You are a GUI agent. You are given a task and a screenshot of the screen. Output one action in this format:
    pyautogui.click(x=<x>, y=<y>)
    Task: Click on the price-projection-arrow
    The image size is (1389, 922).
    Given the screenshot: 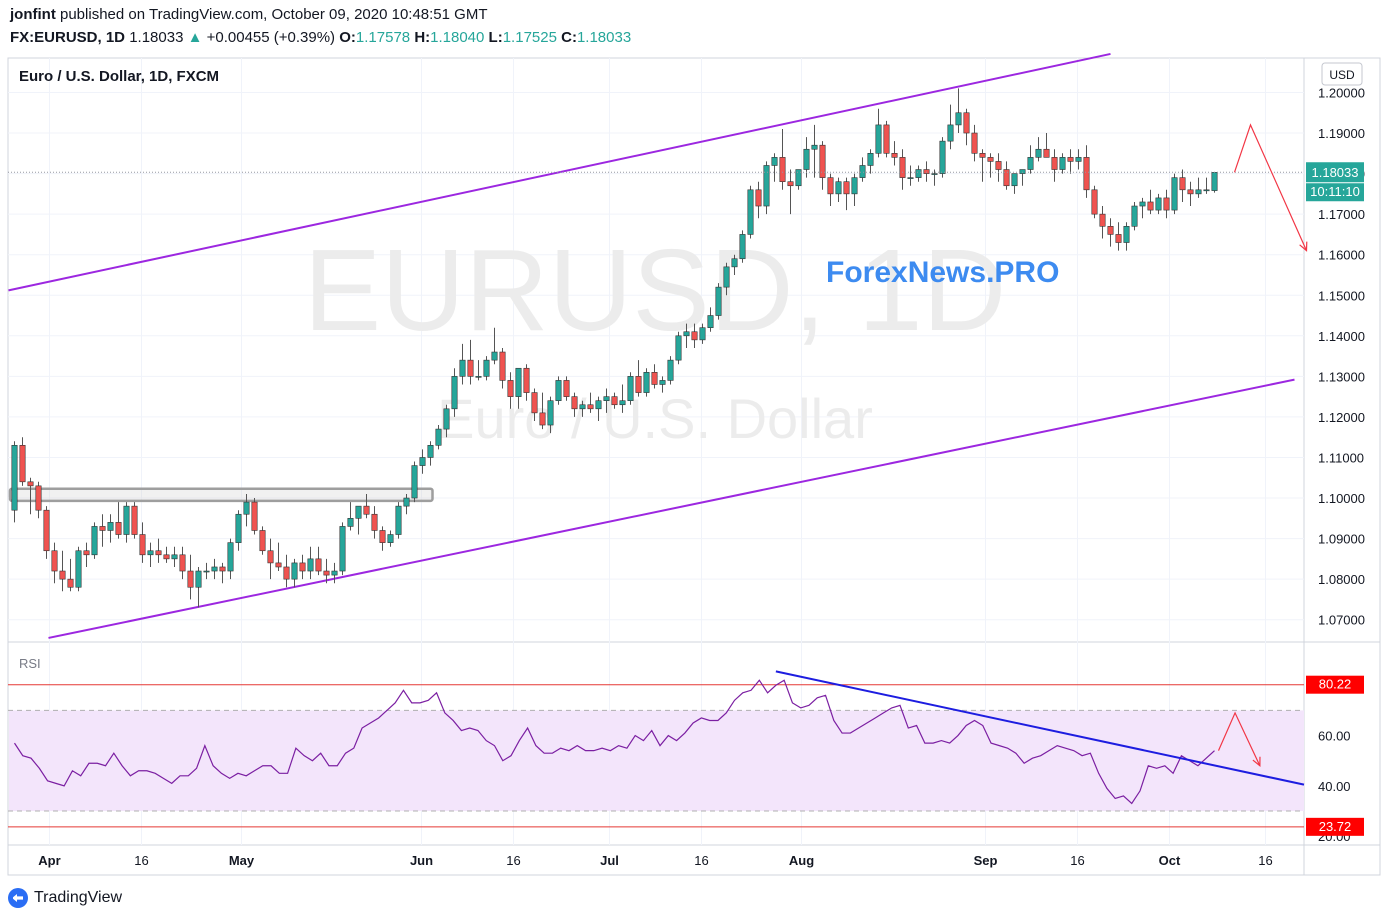 What is the action you would take?
    pyautogui.click(x=1270, y=187)
    